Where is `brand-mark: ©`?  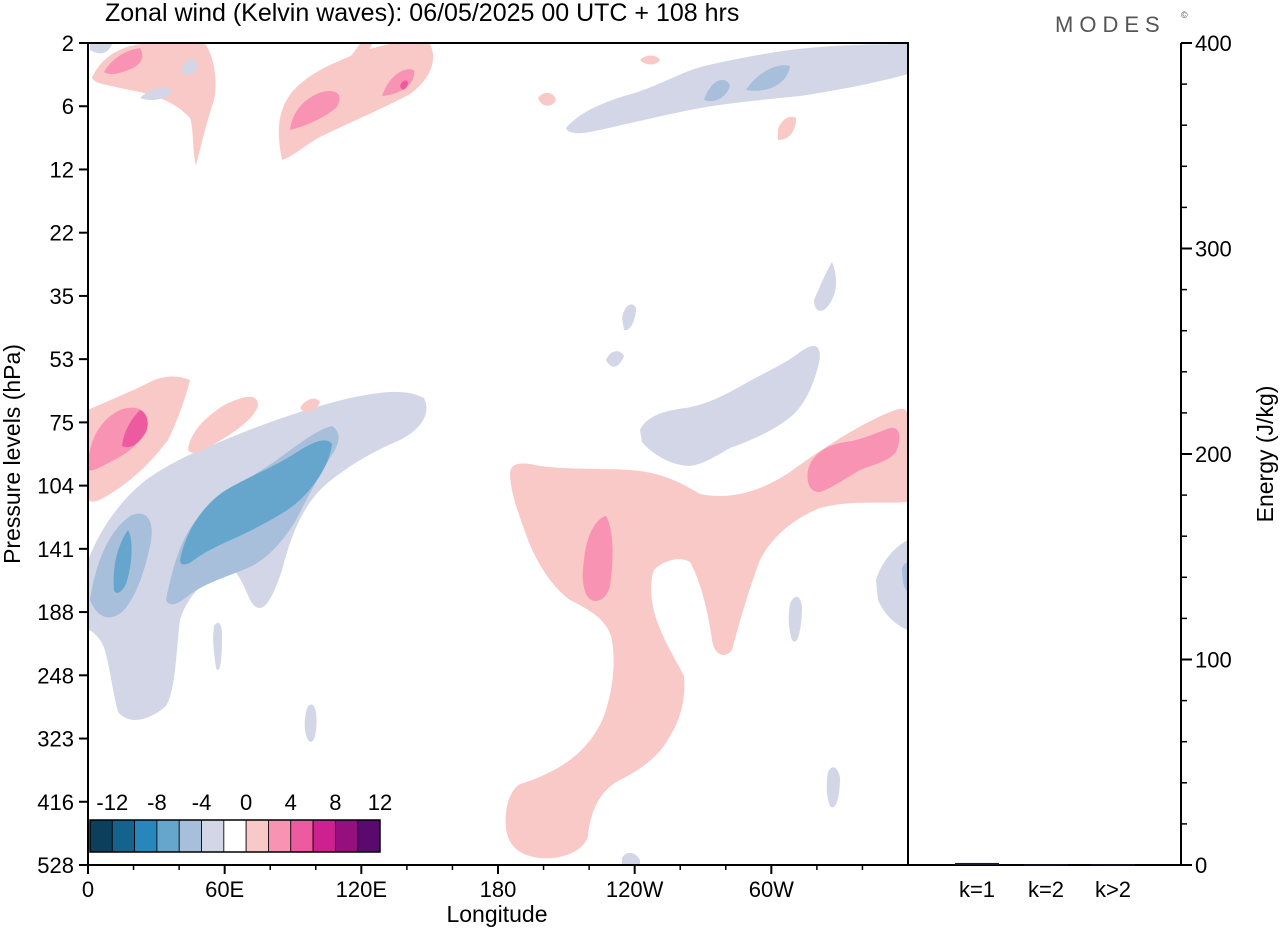
brand-mark: © is located at coordinates (1184, 15).